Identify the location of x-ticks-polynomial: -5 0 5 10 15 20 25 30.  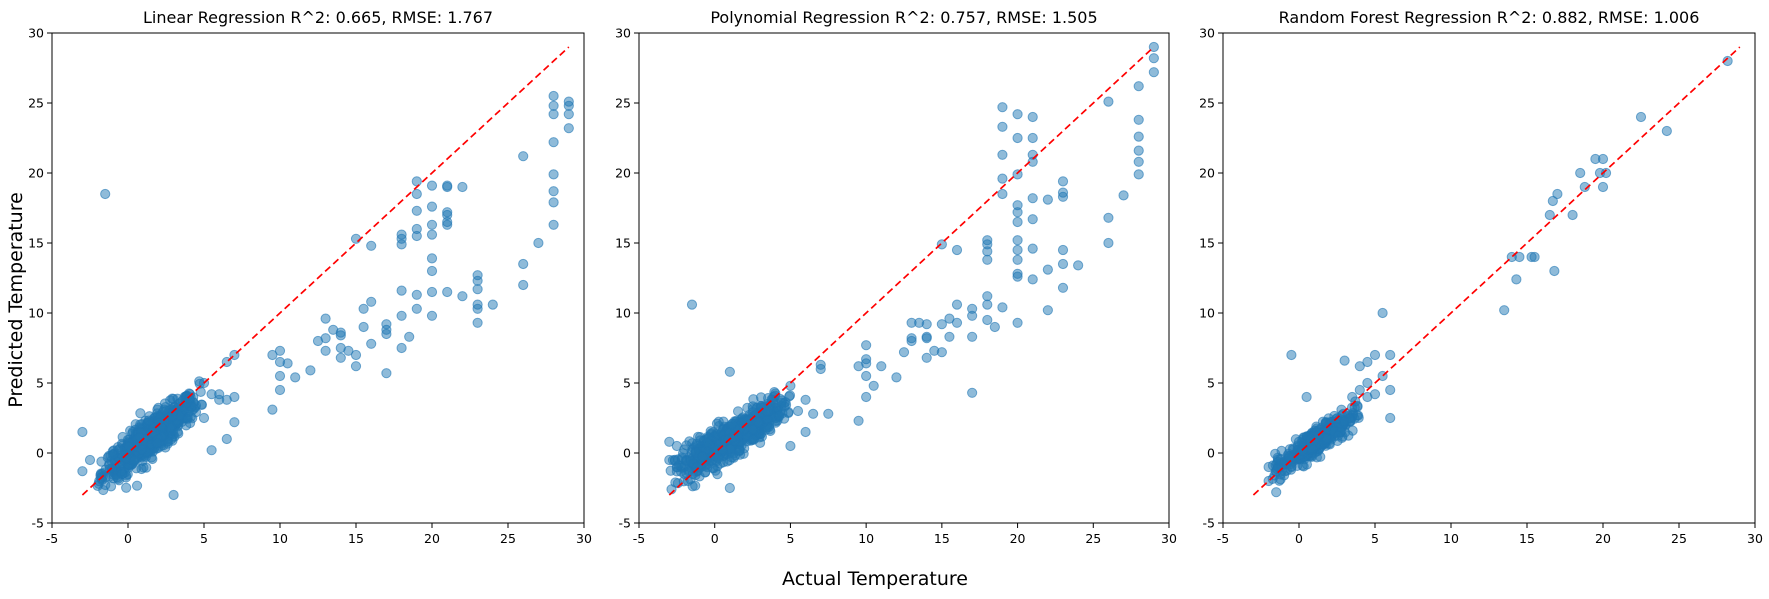
(905, 534).